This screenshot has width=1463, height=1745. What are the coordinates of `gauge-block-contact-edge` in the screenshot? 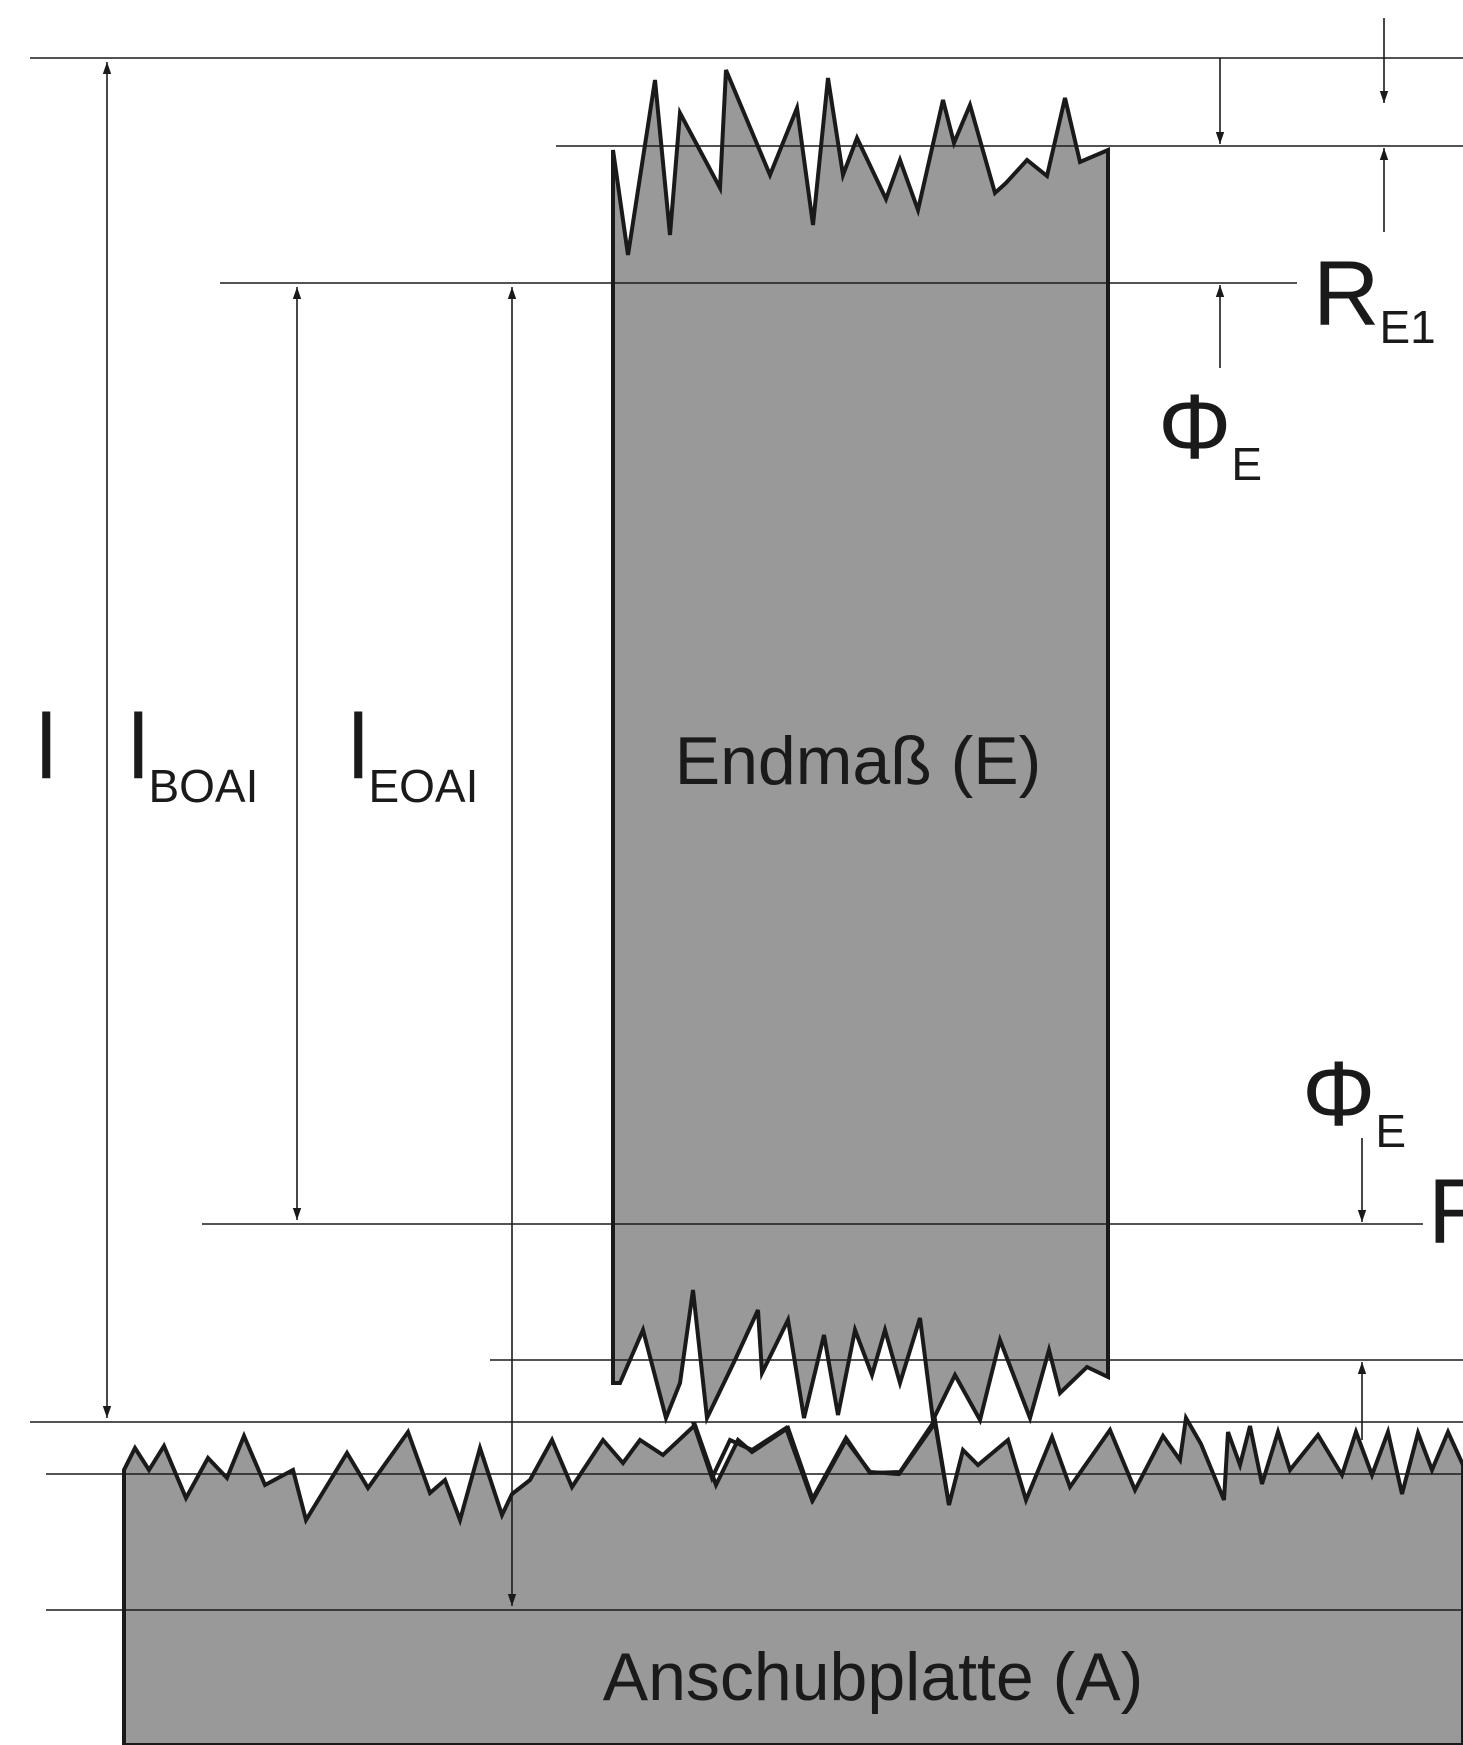 It's located at (821, 1460).